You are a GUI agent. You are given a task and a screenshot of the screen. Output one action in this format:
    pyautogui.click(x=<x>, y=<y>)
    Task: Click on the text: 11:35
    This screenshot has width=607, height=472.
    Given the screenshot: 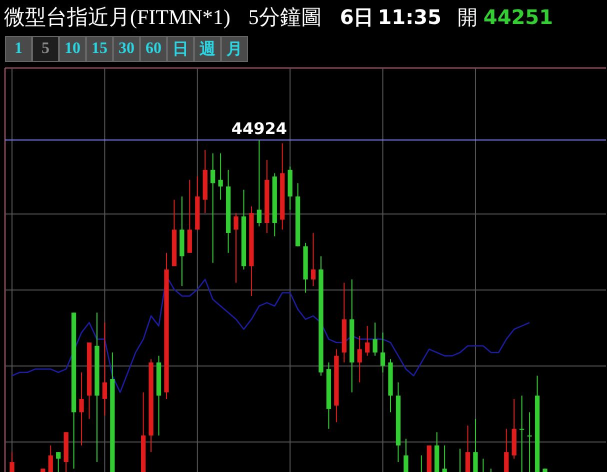 What is the action you would take?
    pyautogui.click(x=410, y=17)
    